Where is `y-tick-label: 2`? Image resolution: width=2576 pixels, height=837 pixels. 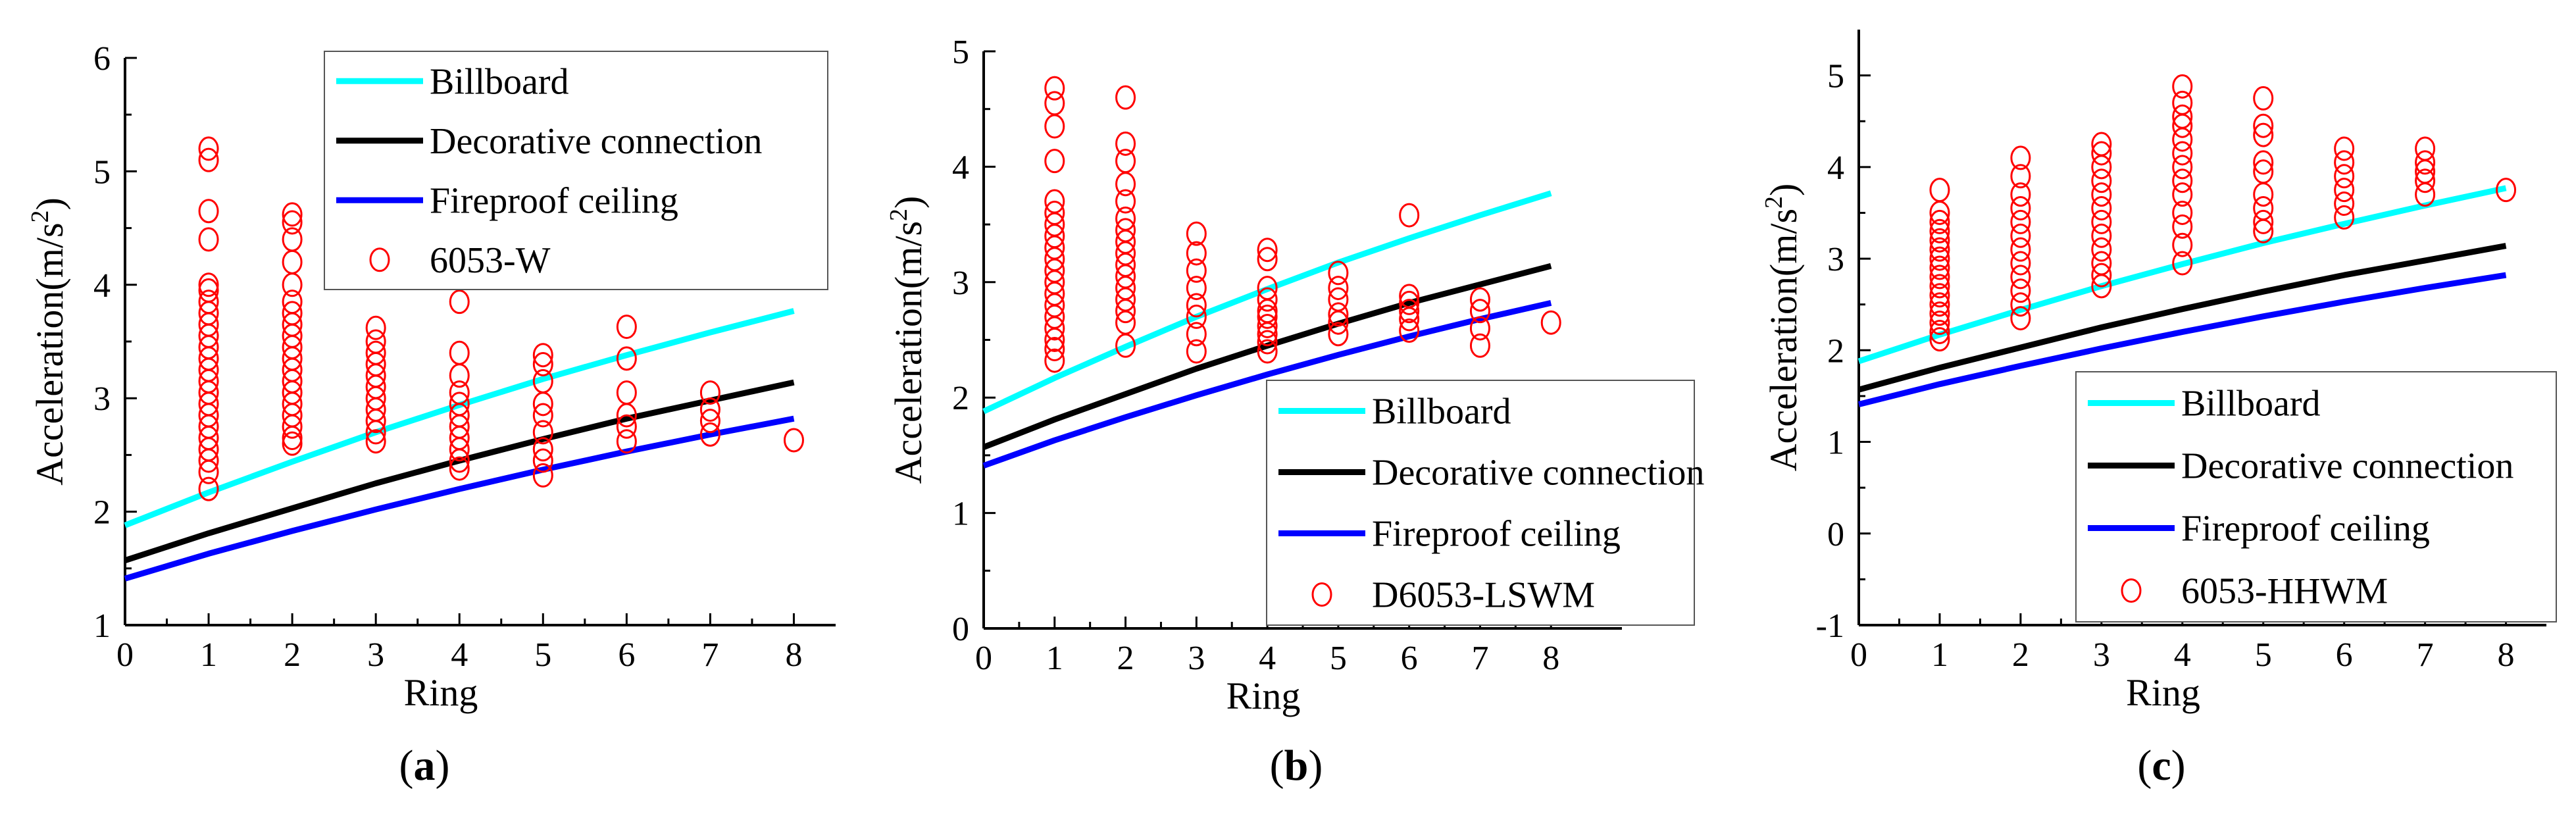 y-tick-label: 2 is located at coordinates (1835, 351).